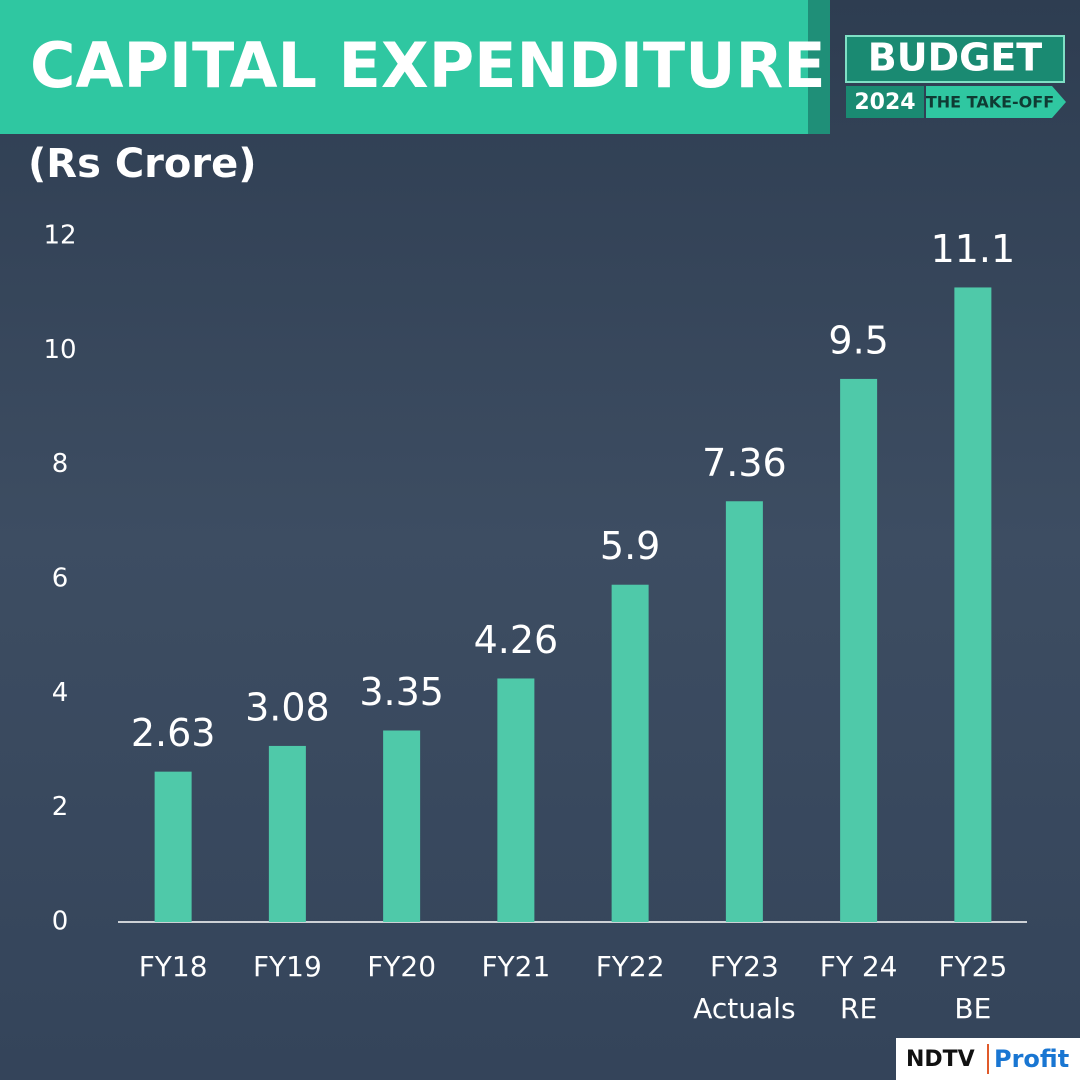 Image resolution: width=1080 pixels, height=1080 pixels. Describe the element at coordinates (173, 966) in the screenshot. I see `x-tick-label: FY18` at that location.